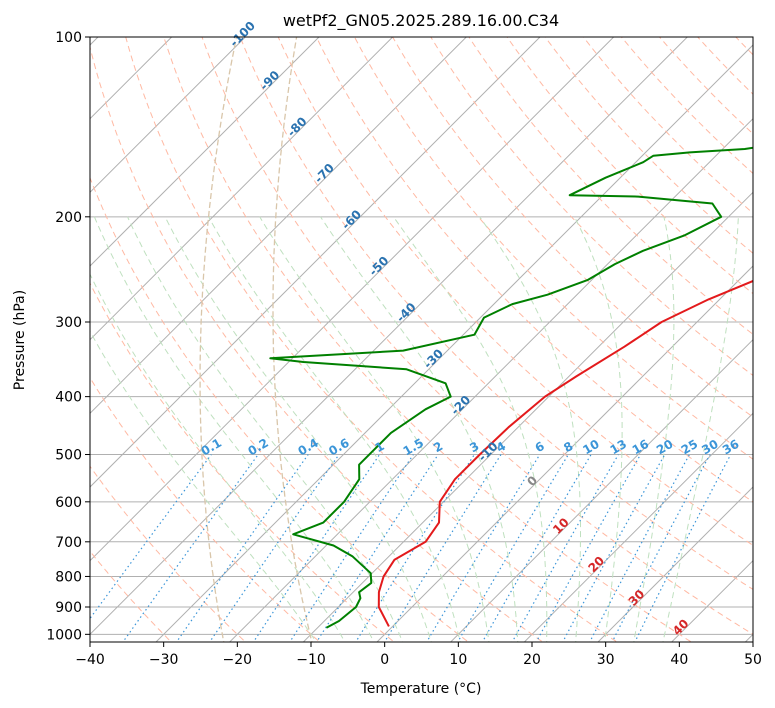  I want to click on x-tick-label: 10, so click(458, 660).